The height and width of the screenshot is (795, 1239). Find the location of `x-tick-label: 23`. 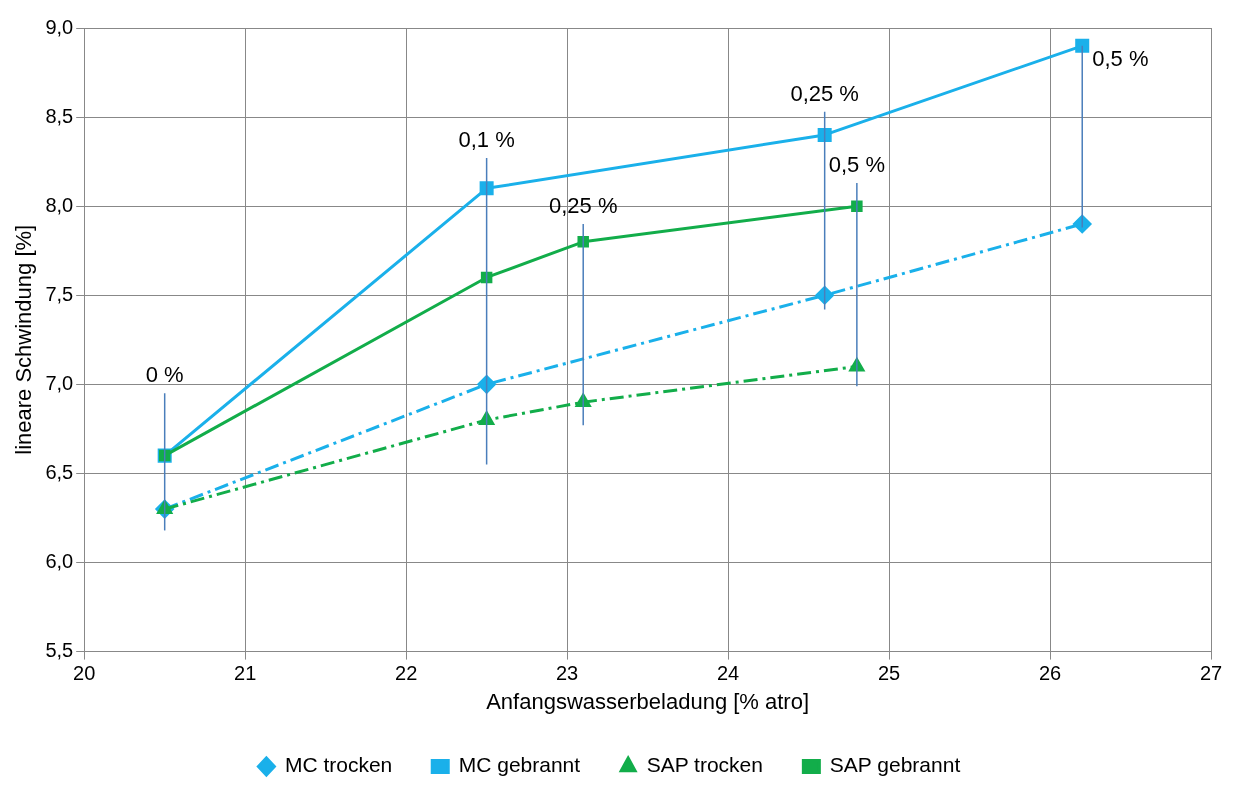

x-tick-label: 23 is located at coordinates (567, 673).